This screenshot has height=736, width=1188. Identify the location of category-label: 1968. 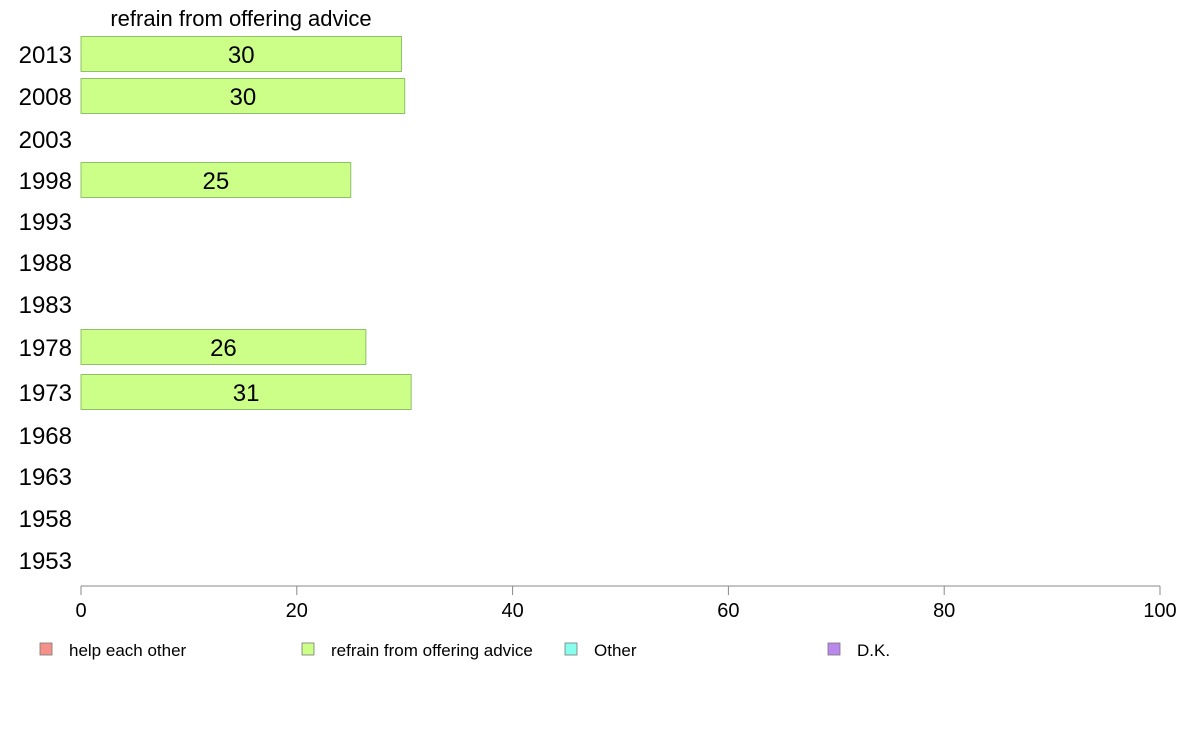
(45, 436).